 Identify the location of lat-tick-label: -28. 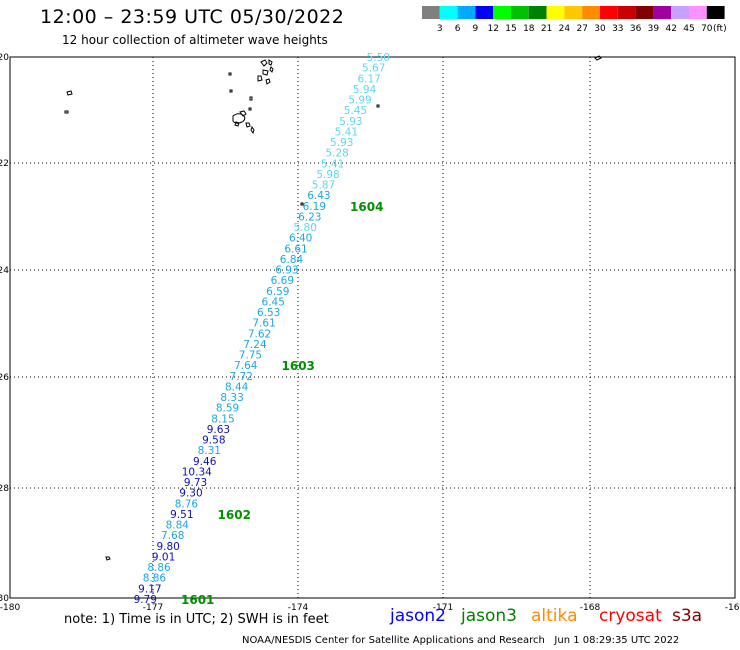
(4, 489).